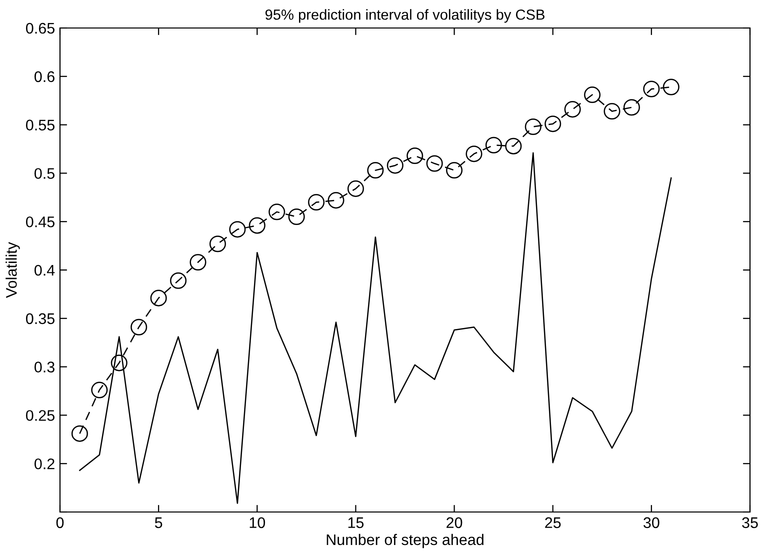 Image resolution: width=768 pixels, height=557 pixels. Describe the element at coordinates (40, 415) in the screenshot. I see `y-tick-label: 0.25` at that location.